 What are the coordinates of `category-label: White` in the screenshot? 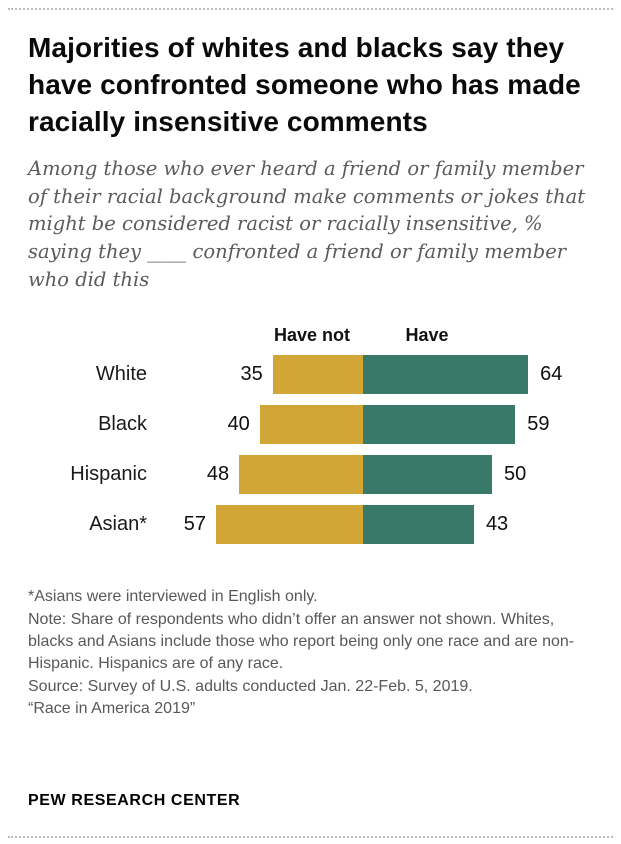 It's located at (121, 374).